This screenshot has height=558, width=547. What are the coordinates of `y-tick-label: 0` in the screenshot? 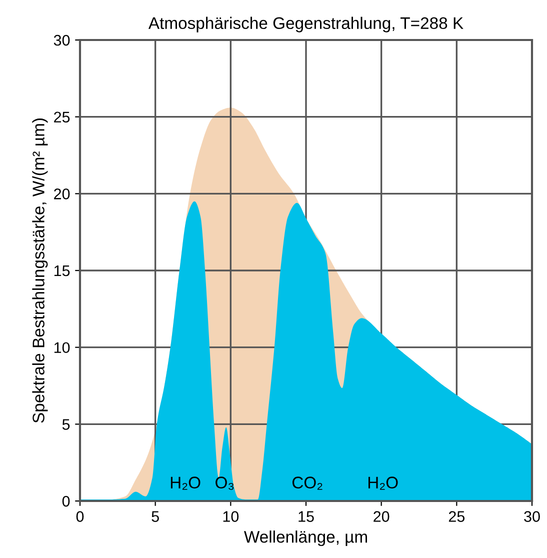 It's located at (66, 501).